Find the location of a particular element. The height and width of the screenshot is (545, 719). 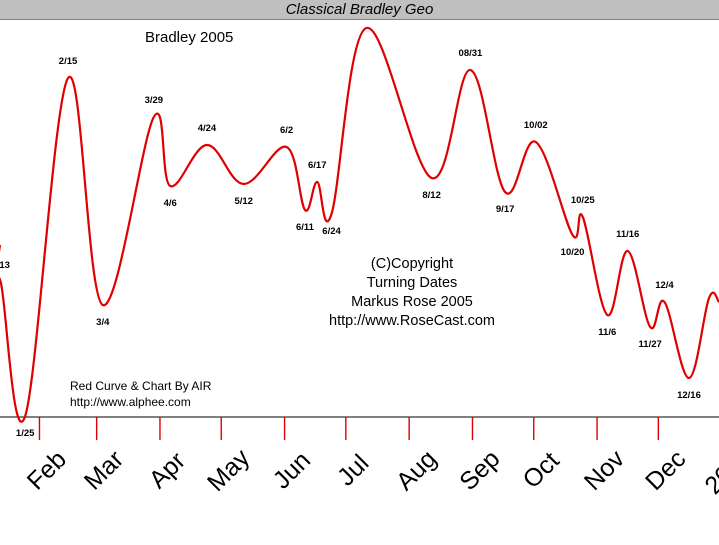

turning-point-label: 10/02 is located at coordinates (536, 125).